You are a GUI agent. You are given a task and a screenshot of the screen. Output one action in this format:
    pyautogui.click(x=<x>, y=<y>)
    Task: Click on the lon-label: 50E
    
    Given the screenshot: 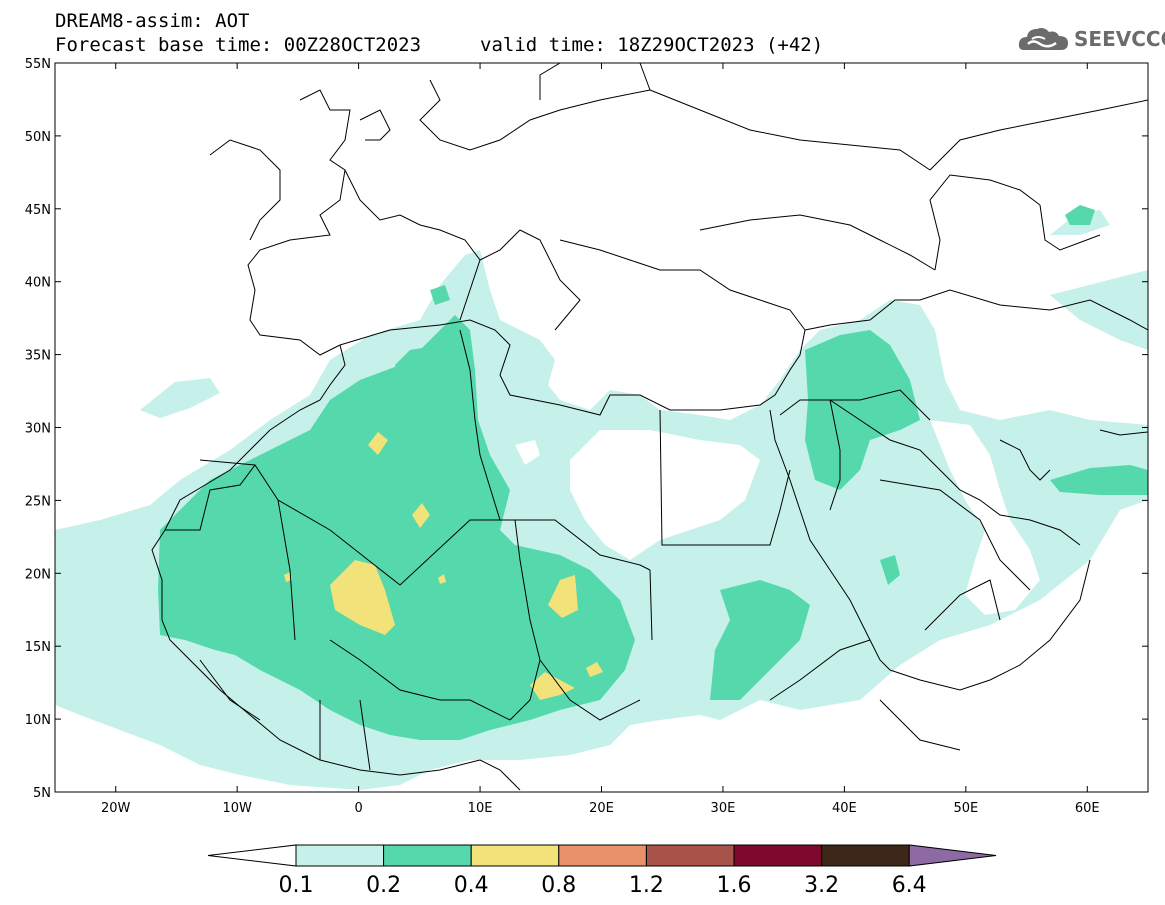 What is the action you would take?
    pyautogui.click(x=965, y=808)
    